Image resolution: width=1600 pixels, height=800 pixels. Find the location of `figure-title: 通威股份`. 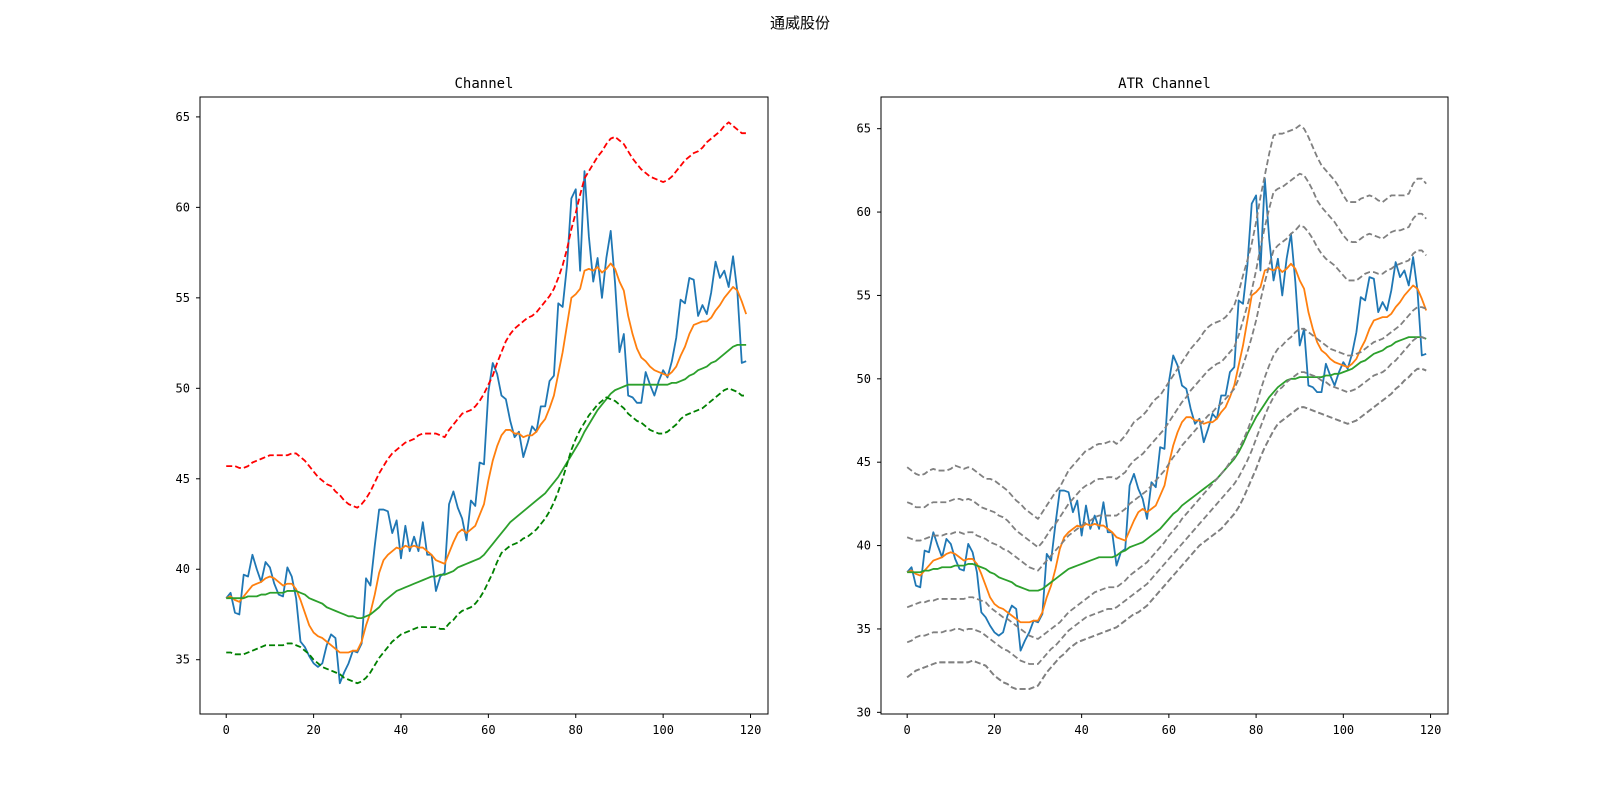

figure-title: 通威股份 is located at coordinates (799, 23).